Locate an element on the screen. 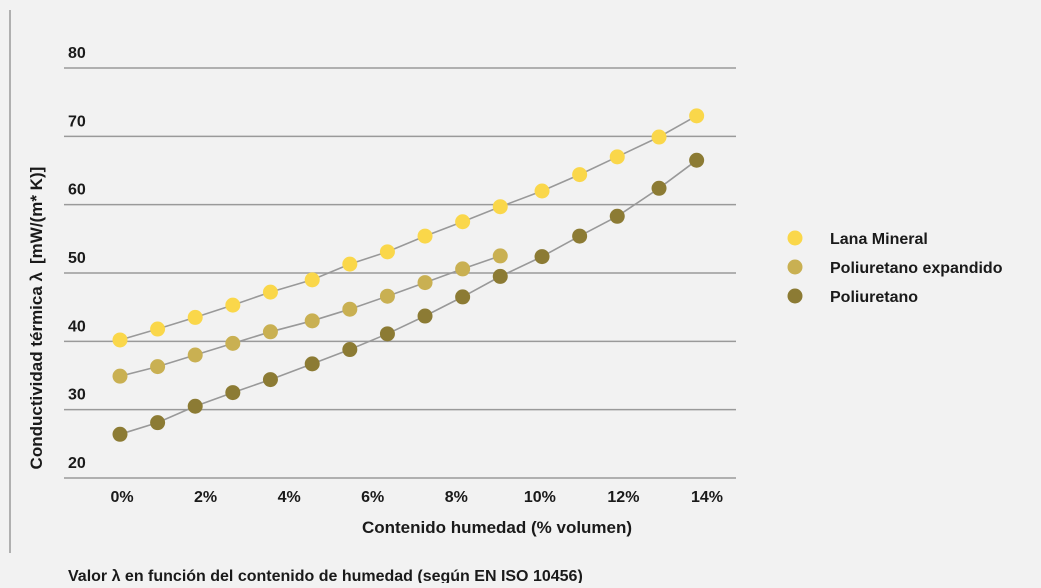  y-tick-label: 20 is located at coordinates (77, 463).